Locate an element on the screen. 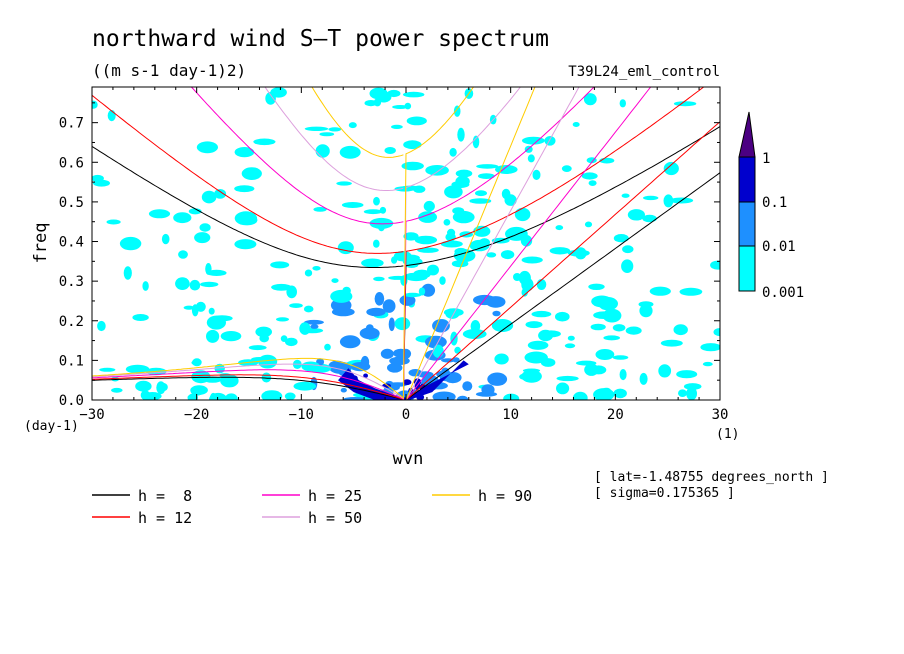  y-unit-label: (day-1) is located at coordinates (51, 426).